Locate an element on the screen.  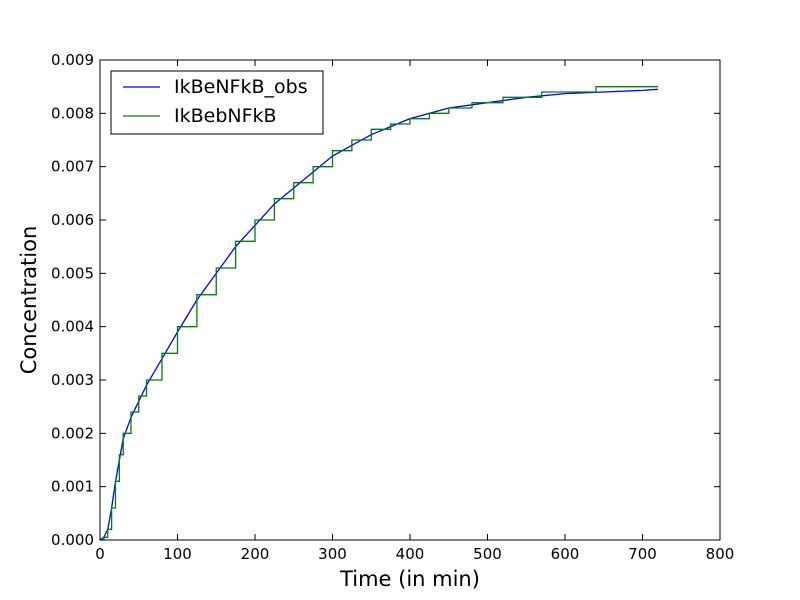
x-tick-label: 100 is located at coordinates (177, 554).